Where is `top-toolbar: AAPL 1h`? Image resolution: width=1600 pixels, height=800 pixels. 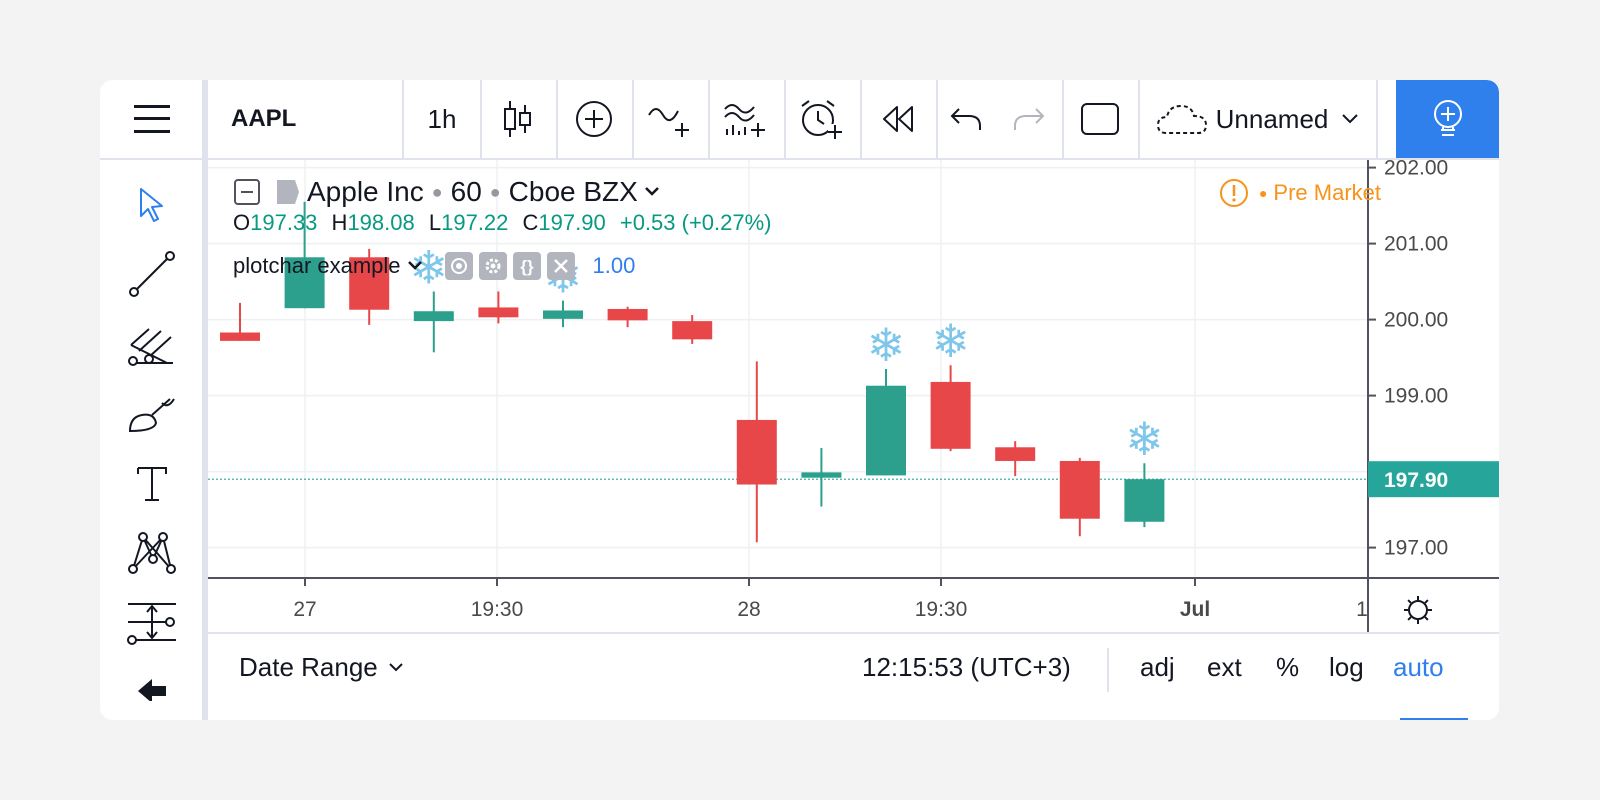 top-toolbar: AAPL 1h is located at coordinates (799, 120).